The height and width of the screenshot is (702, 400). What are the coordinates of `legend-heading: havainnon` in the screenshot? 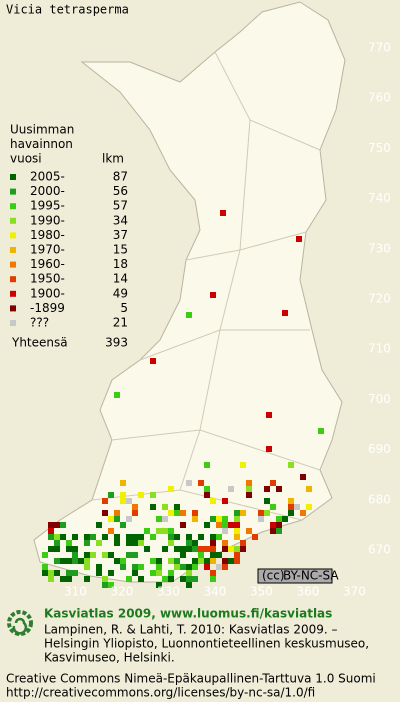 It's located at (41, 144).